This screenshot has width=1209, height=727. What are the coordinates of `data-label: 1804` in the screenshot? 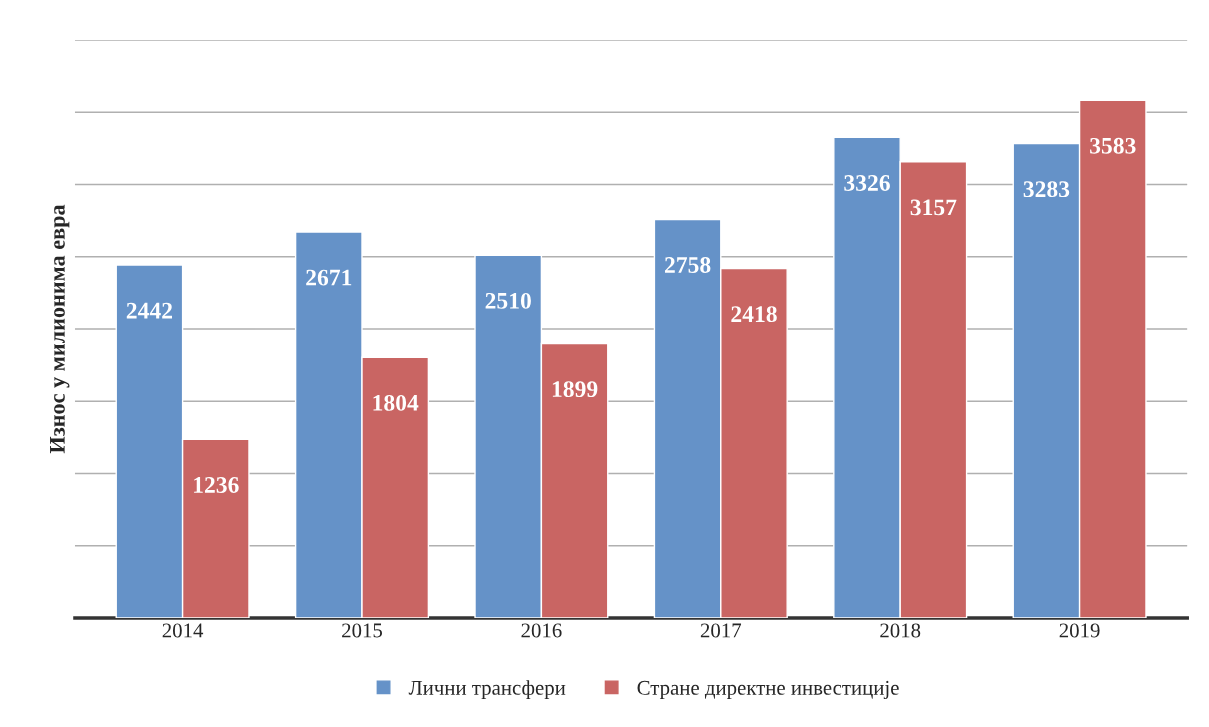 It's located at (396, 402).